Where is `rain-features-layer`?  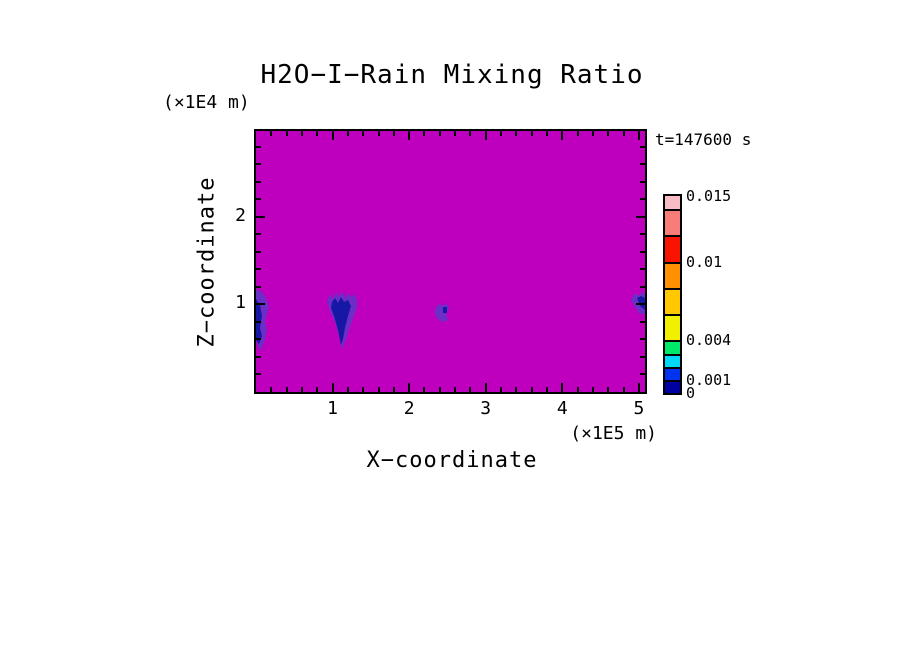
rain-features-layer is located at coordinates (450, 320).